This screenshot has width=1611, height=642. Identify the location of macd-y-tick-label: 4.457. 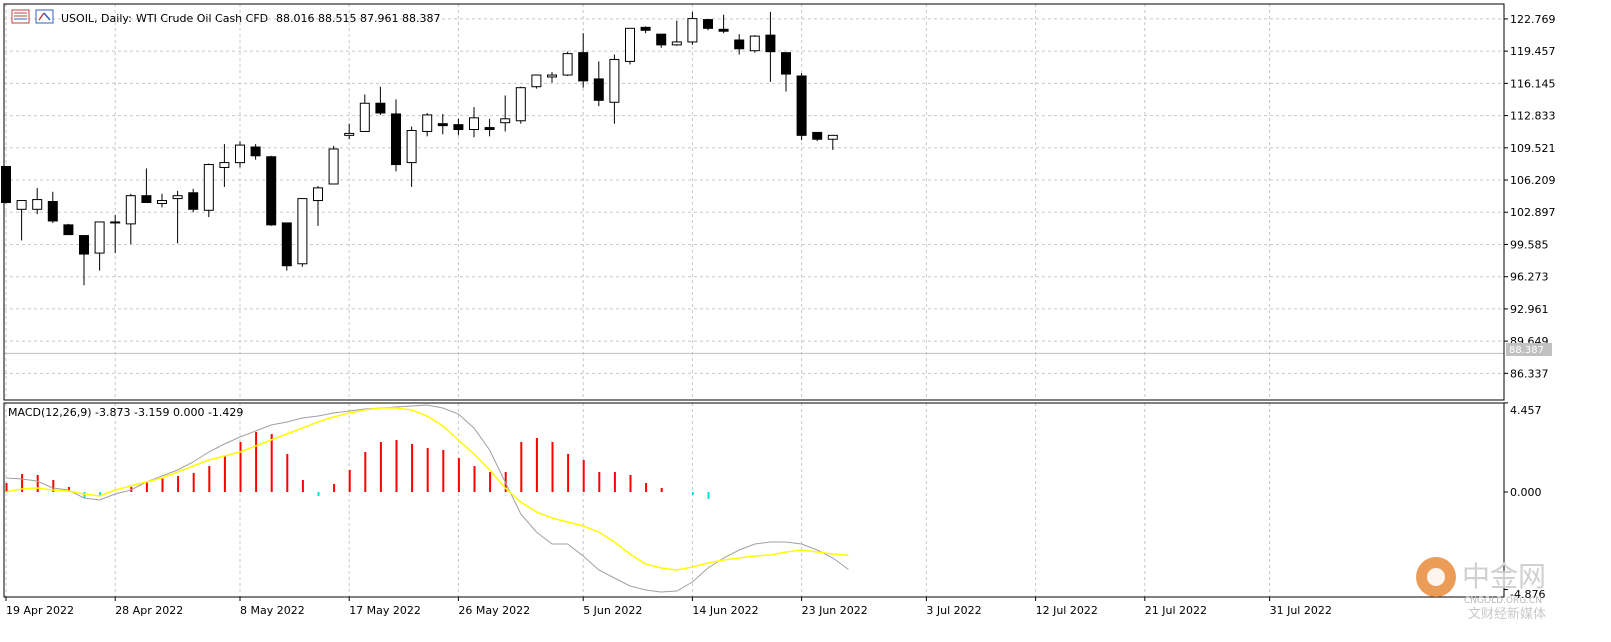
(1526, 410).